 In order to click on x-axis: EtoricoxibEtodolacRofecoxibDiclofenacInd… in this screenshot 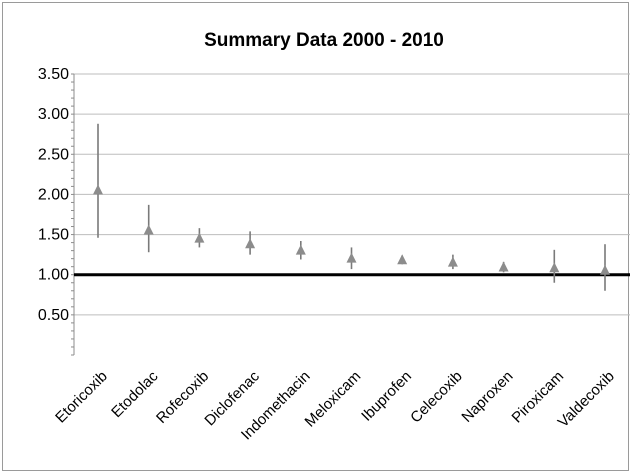, I will do `click(335, 405)`.